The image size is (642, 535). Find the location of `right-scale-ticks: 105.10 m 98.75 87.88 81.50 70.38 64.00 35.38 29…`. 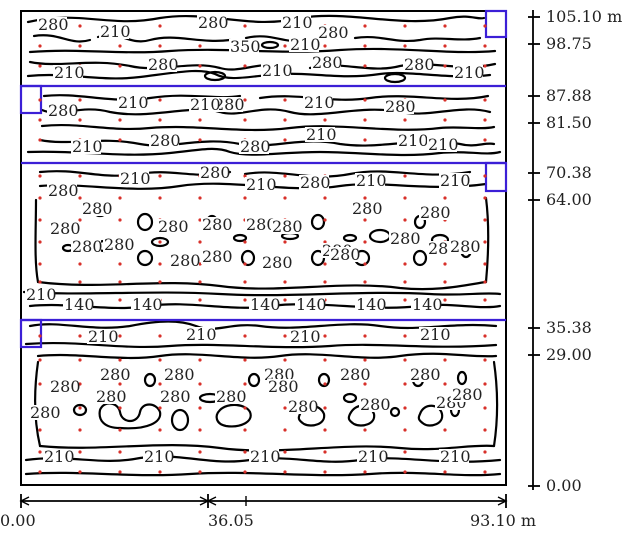

right-scale-ticks: 105.10 m 98.75 87.88 81.50 70.38 64.00 35.38 29… is located at coordinates (575, 251).